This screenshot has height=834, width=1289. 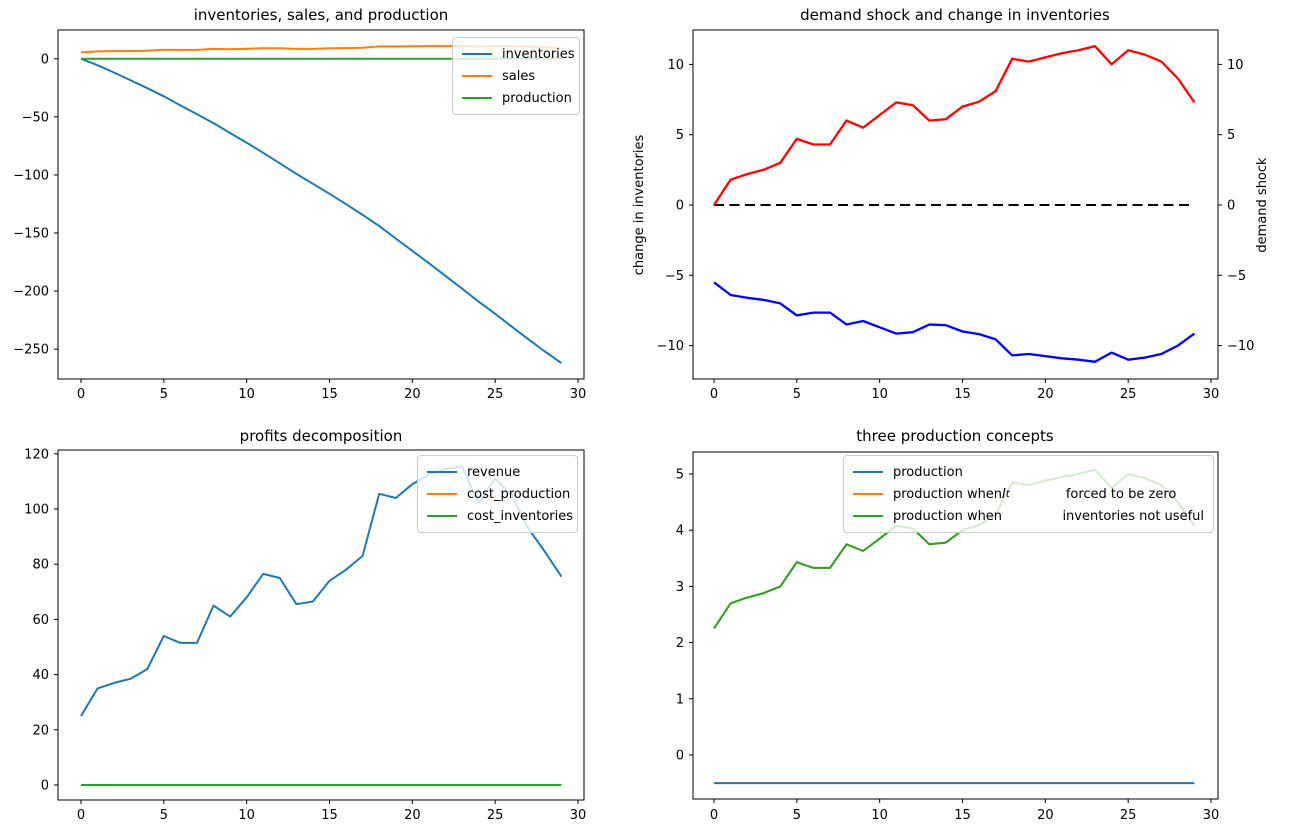 What do you see at coordinates (680, 756) in the screenshot?
I see `y-tick-label: 0` at bounding box center [680, 756].